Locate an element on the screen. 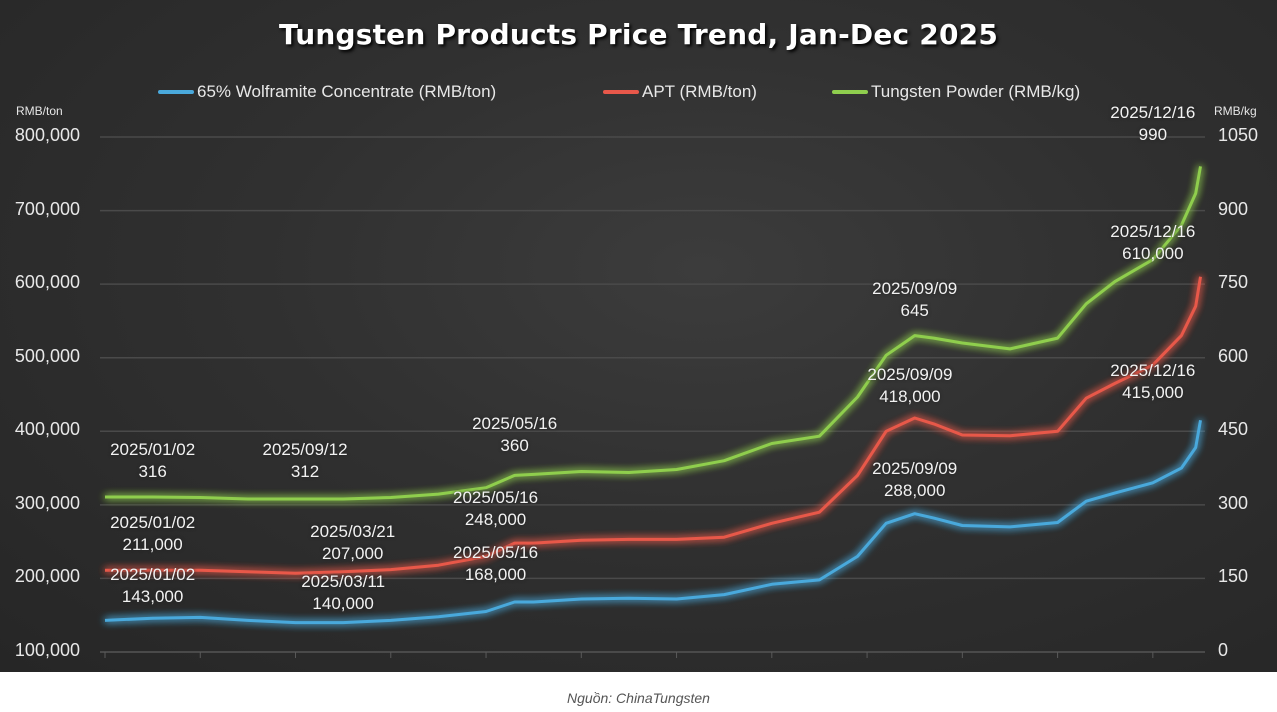  legend-item-wolframite: 65% Wolframite Concentrate (RMB/ton) is located at coordinates (327, 92).